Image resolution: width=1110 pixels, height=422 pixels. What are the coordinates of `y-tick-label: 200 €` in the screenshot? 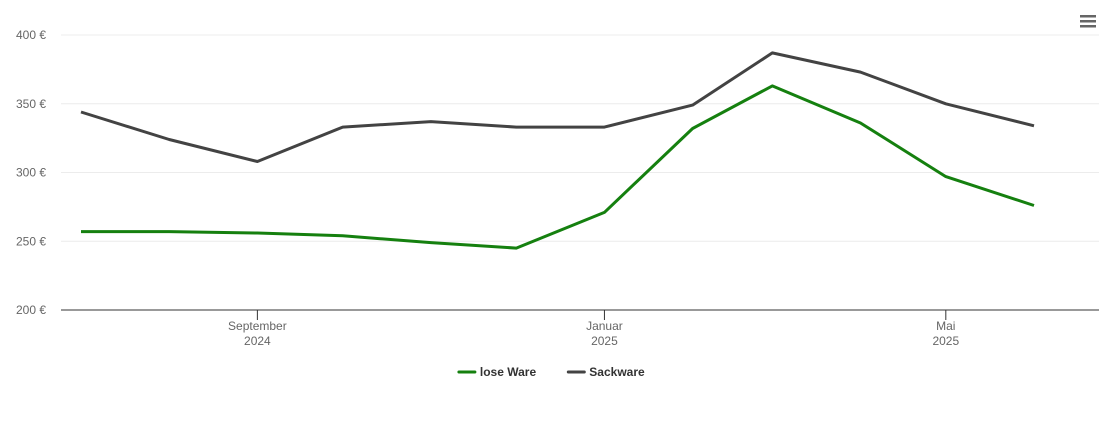 It's located at (31, 310).